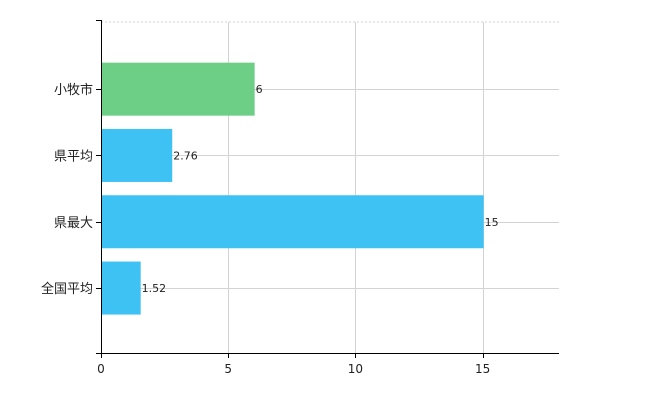 The width and height of the screenshot is (650, 400). Describe the element at coordinates (101, 369) in the screenshot. I see `x-tick-label-0: 0` at that location.